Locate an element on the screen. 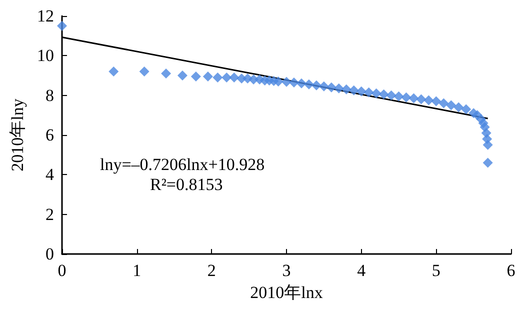 This screenshot has height=320, width=526. annotation: lny=–0.7206lnx+10.928 is located at coordinates (182, 165).